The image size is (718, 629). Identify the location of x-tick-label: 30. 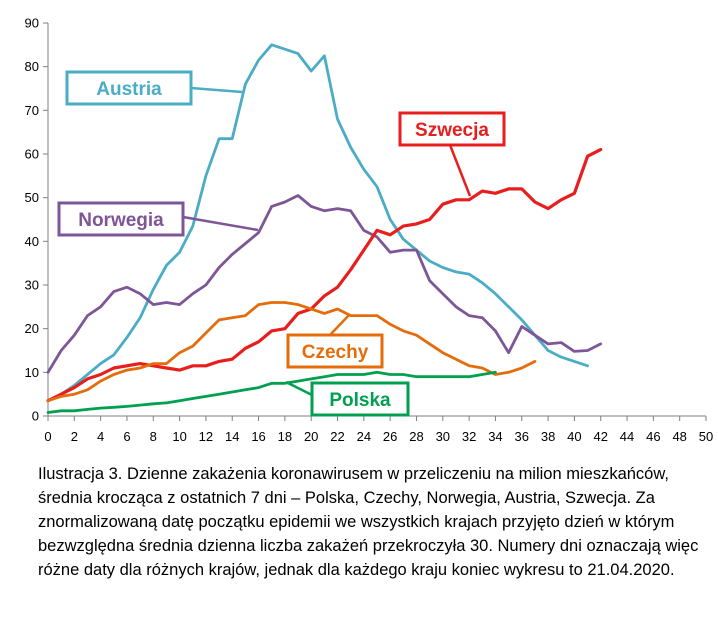
(443, 436).